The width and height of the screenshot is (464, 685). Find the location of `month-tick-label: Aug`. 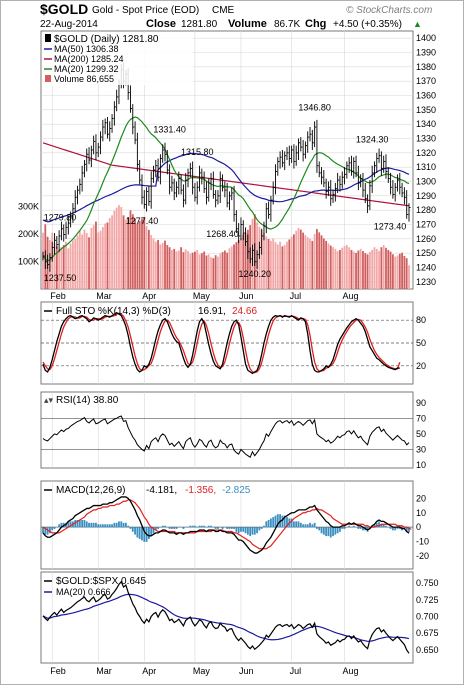

month-tick-label: Aug is located at coordinates (351, 671).